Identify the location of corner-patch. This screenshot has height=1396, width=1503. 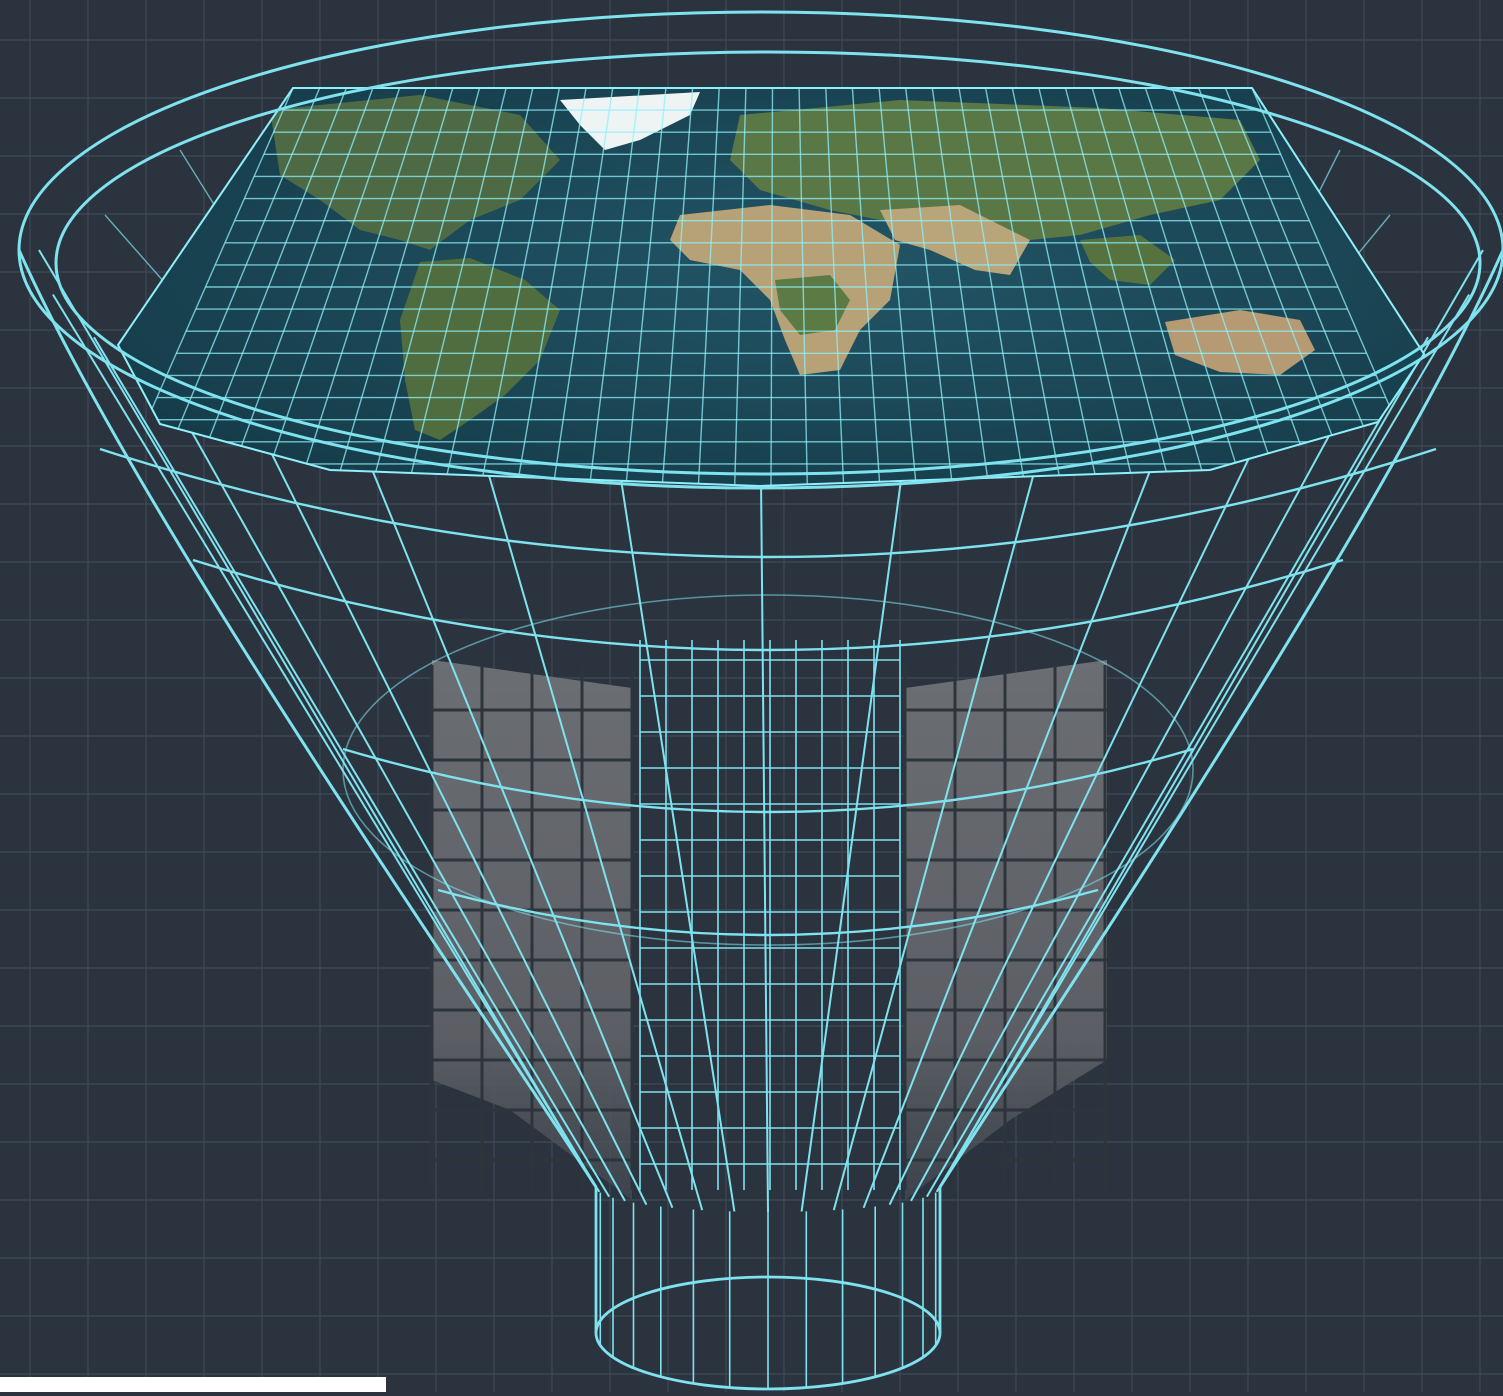
(193, 1384).